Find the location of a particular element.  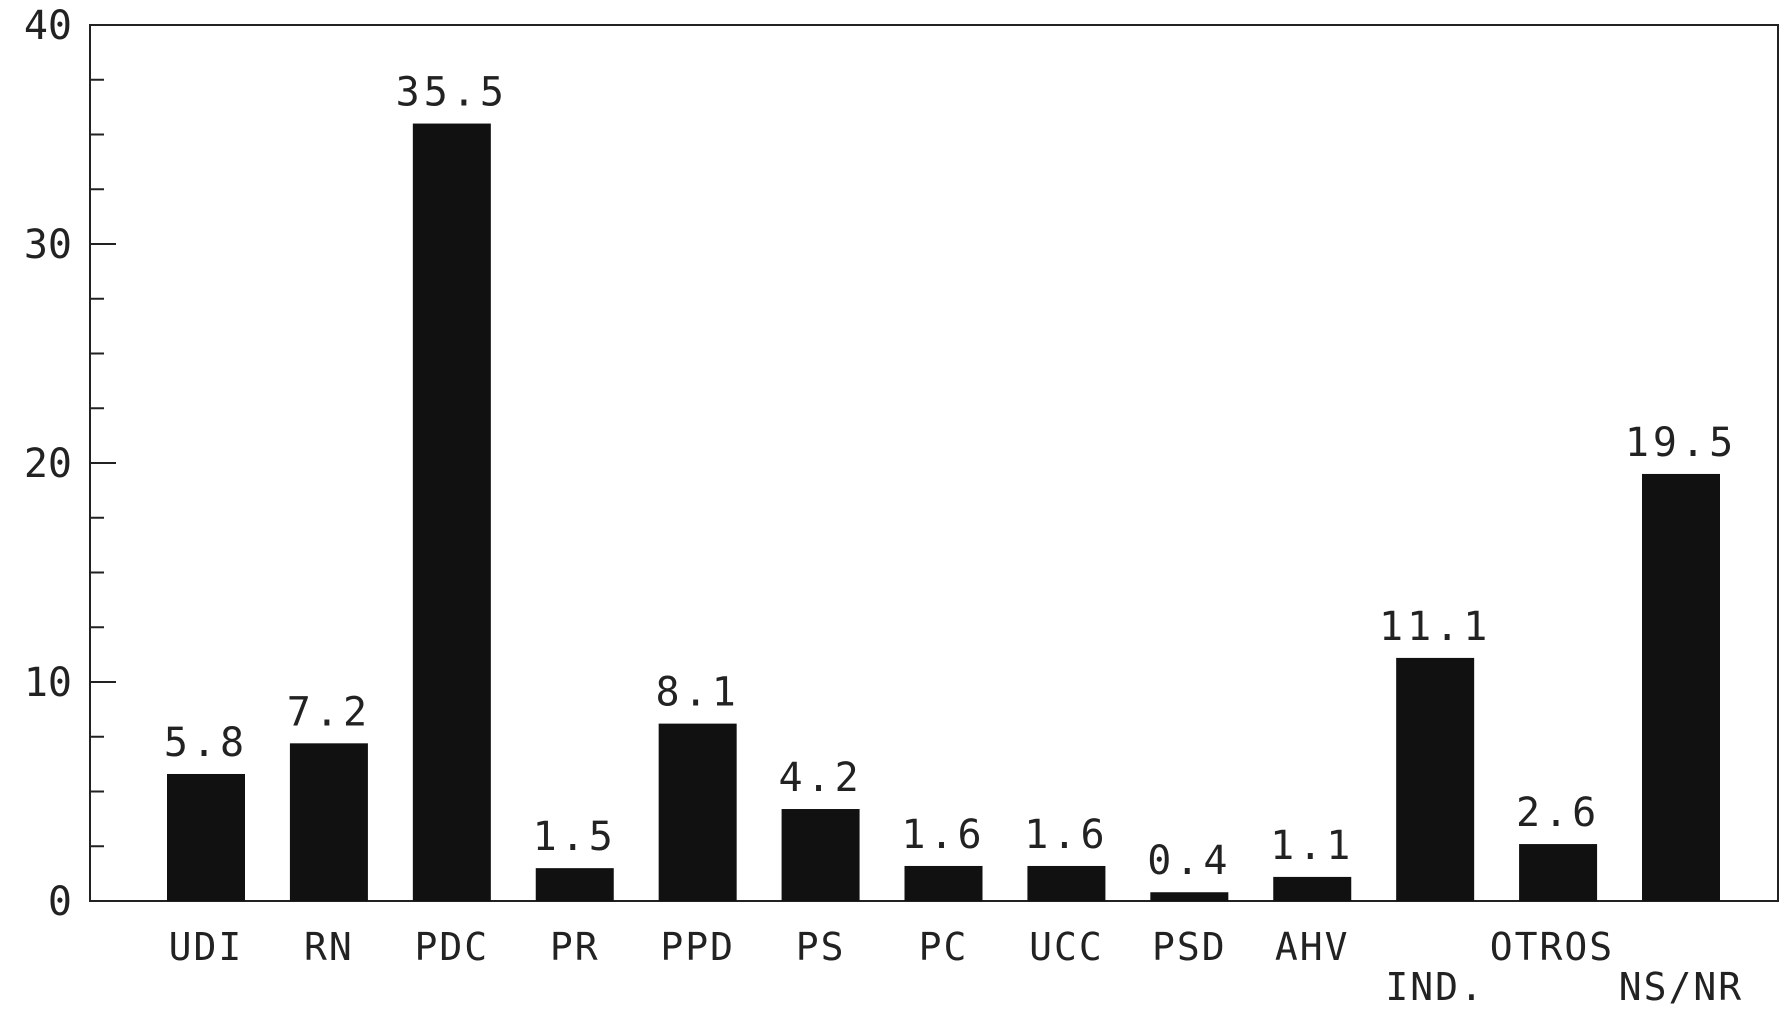

data-label: 11.1 is located at coordinates (1435, 627).